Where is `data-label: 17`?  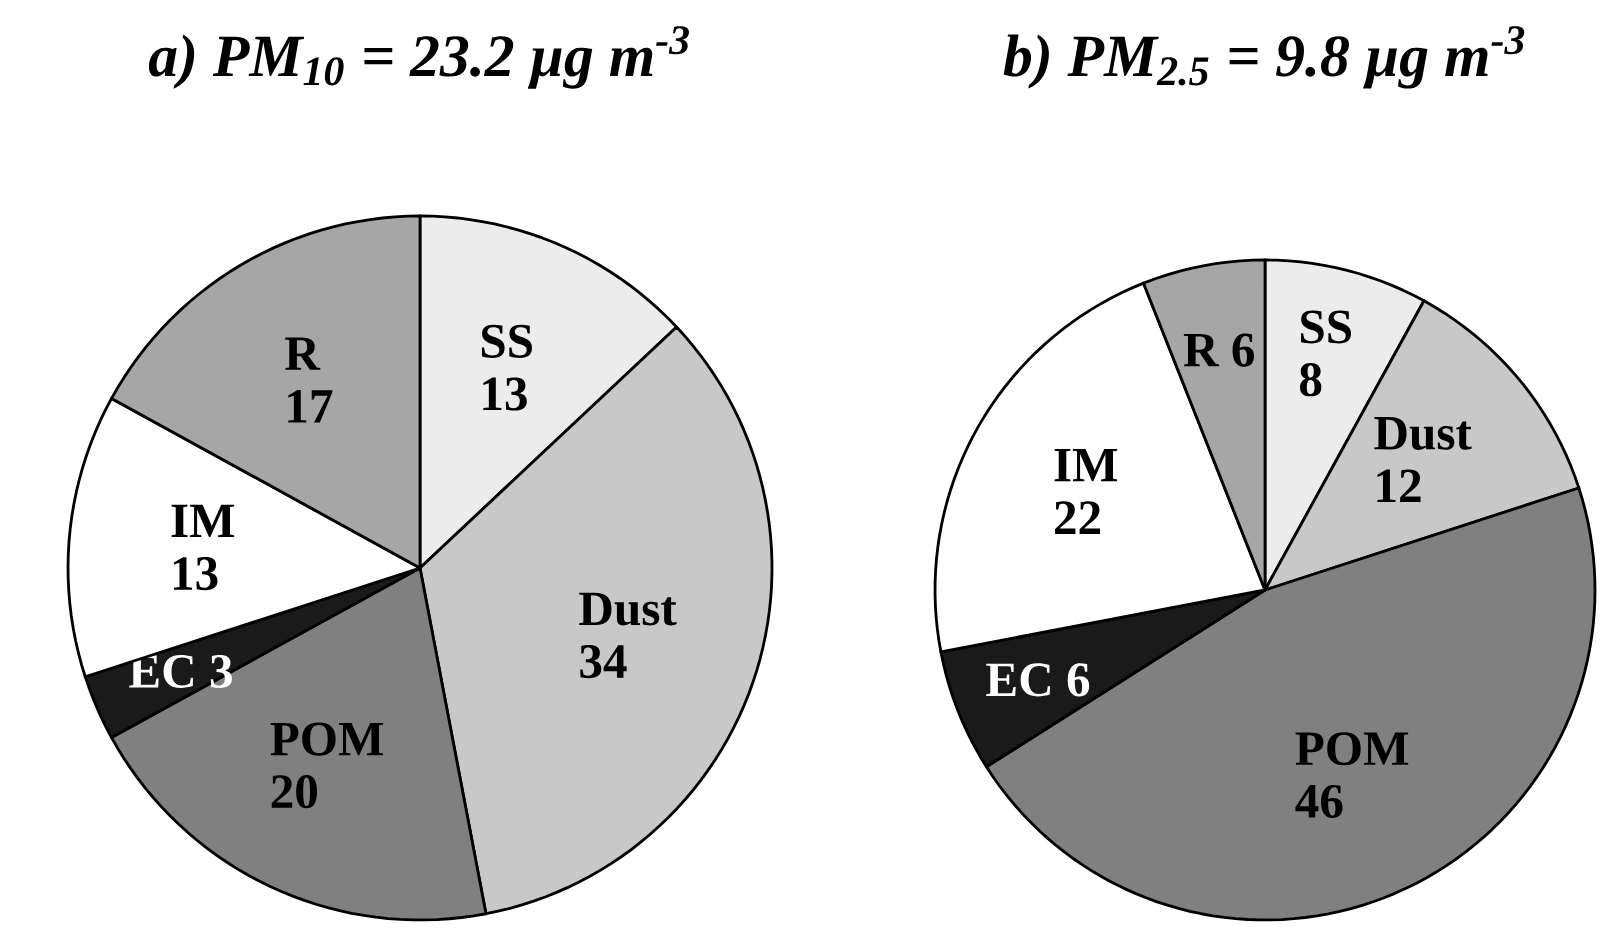 data-label: 17 is located at coordinates (310, 406).